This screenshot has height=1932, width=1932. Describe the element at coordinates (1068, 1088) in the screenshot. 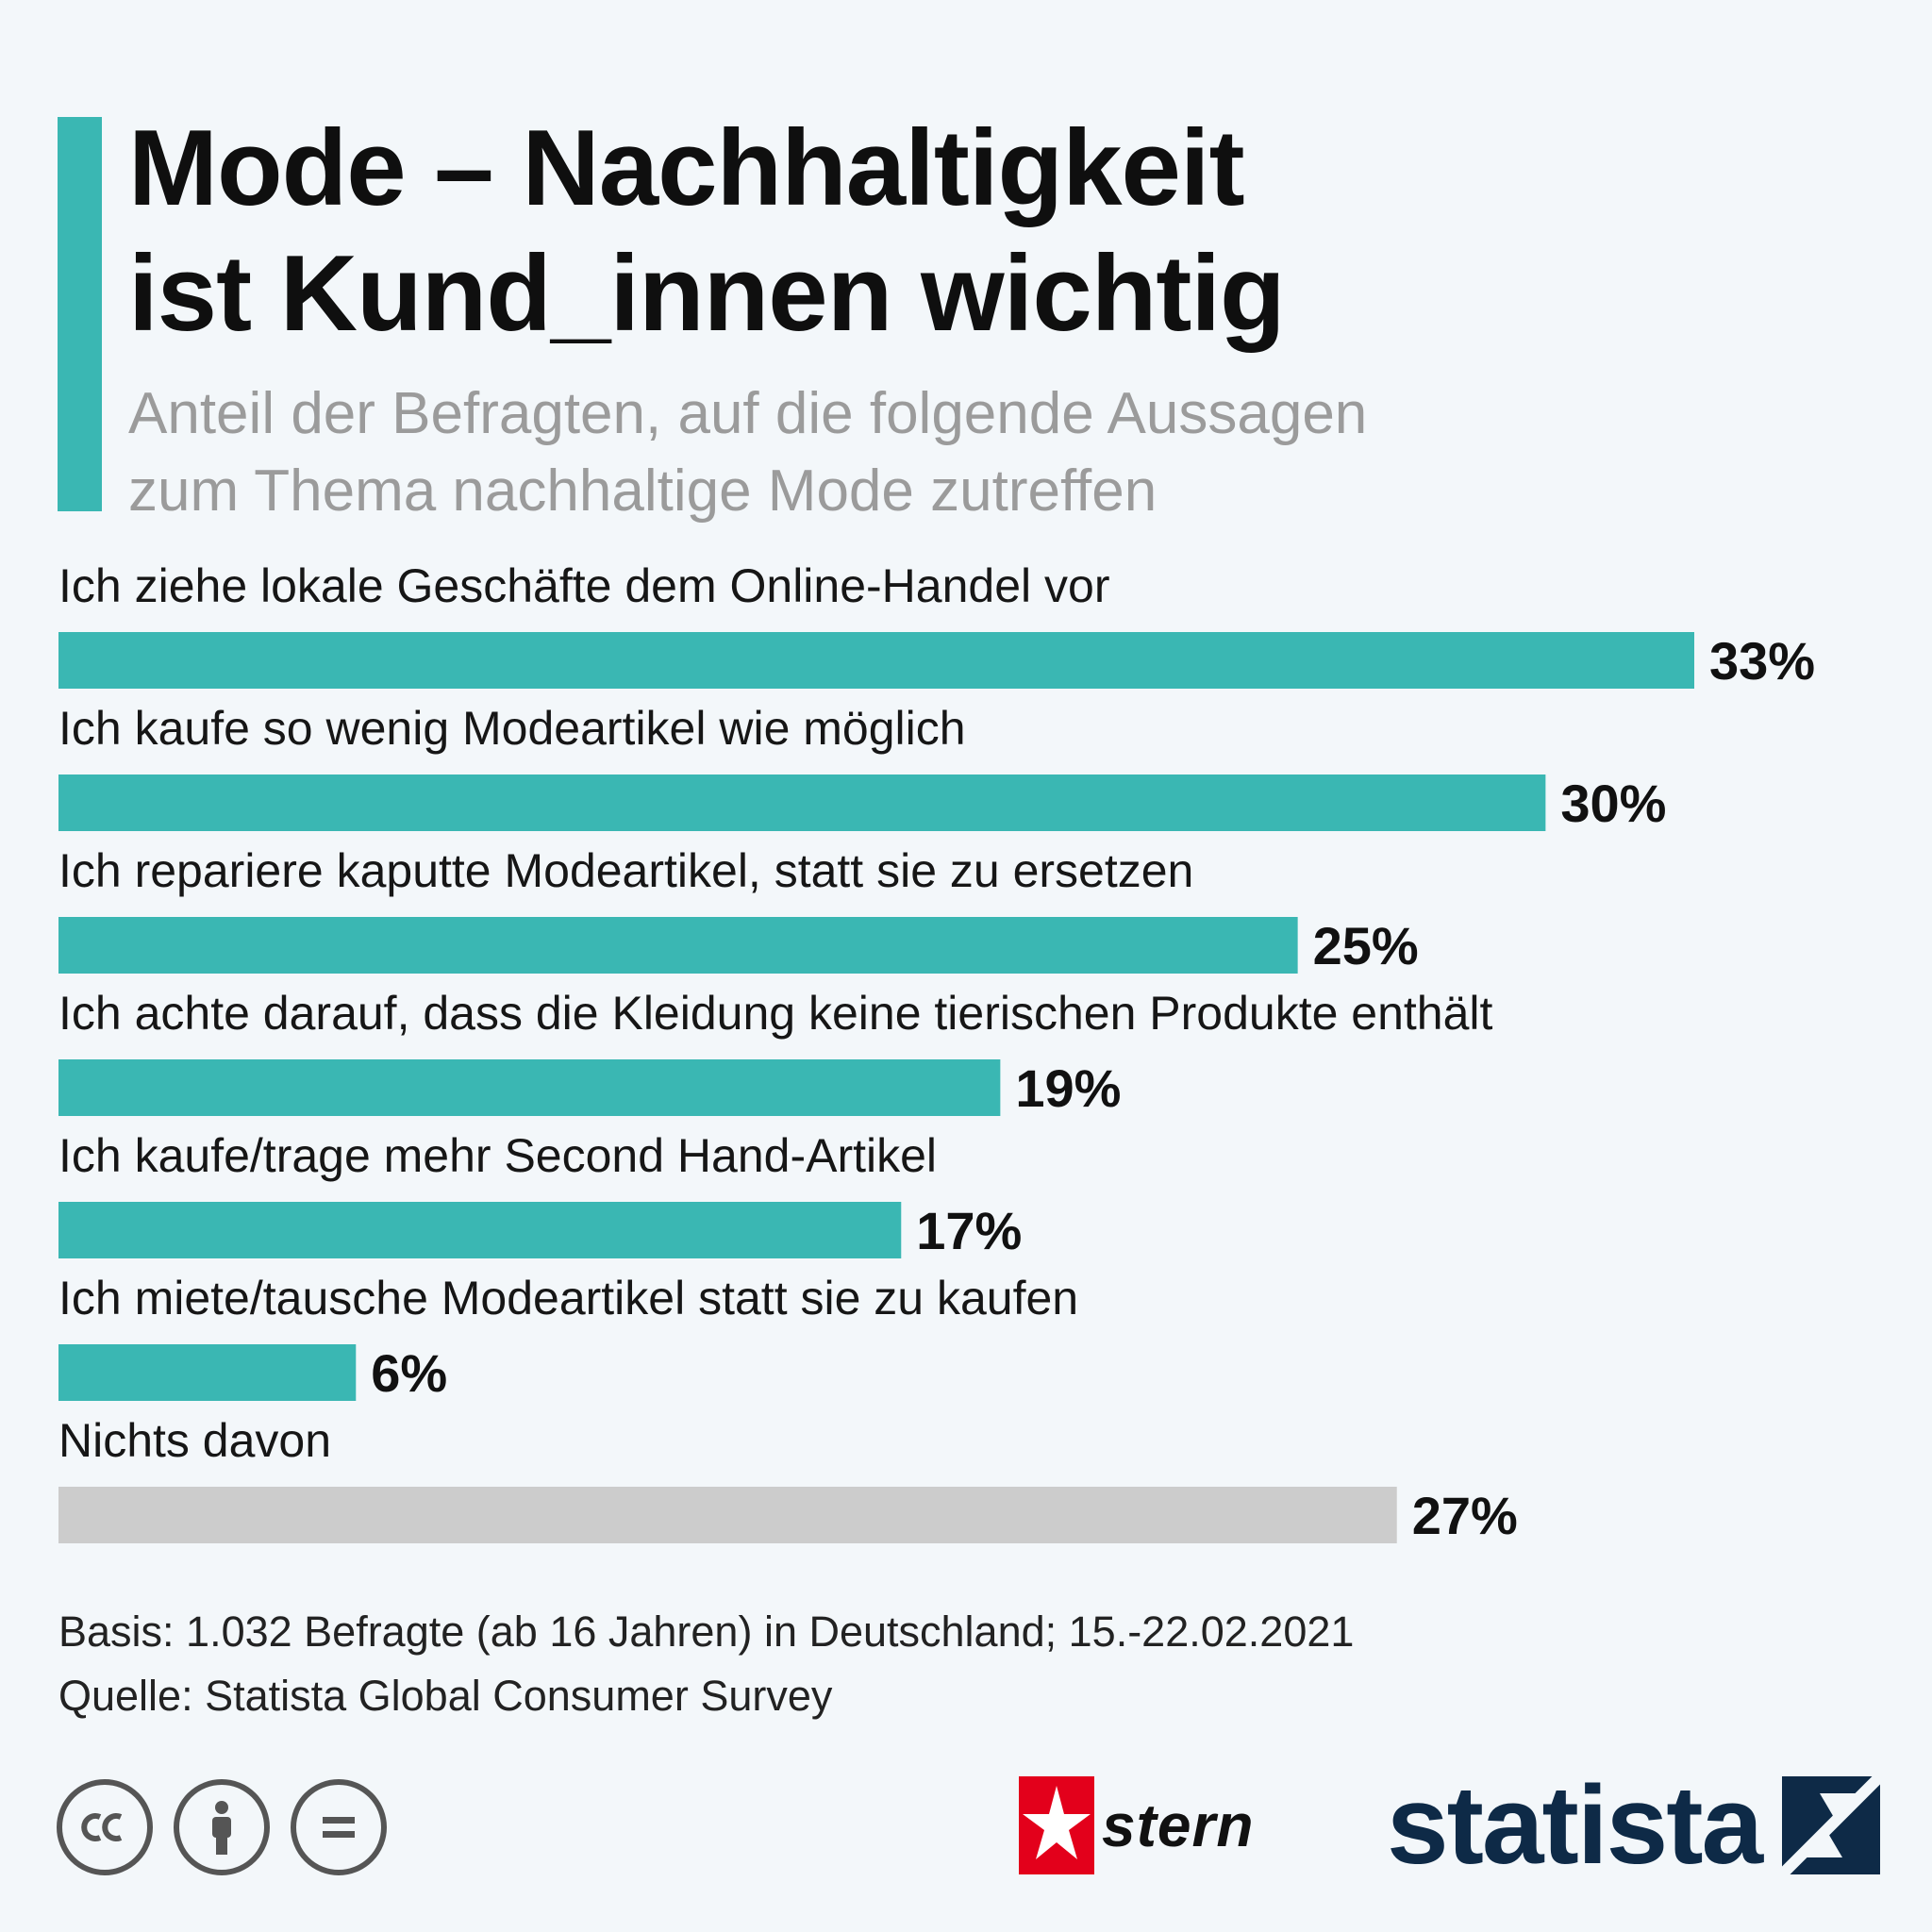

I see `value-label: 19%` at that location.